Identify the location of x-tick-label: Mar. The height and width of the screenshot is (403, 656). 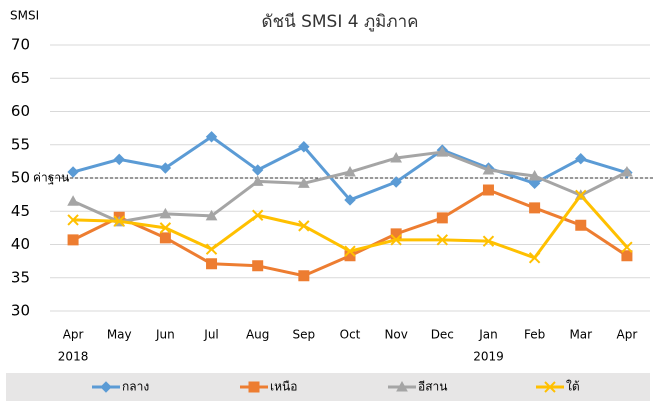
(580, 335).